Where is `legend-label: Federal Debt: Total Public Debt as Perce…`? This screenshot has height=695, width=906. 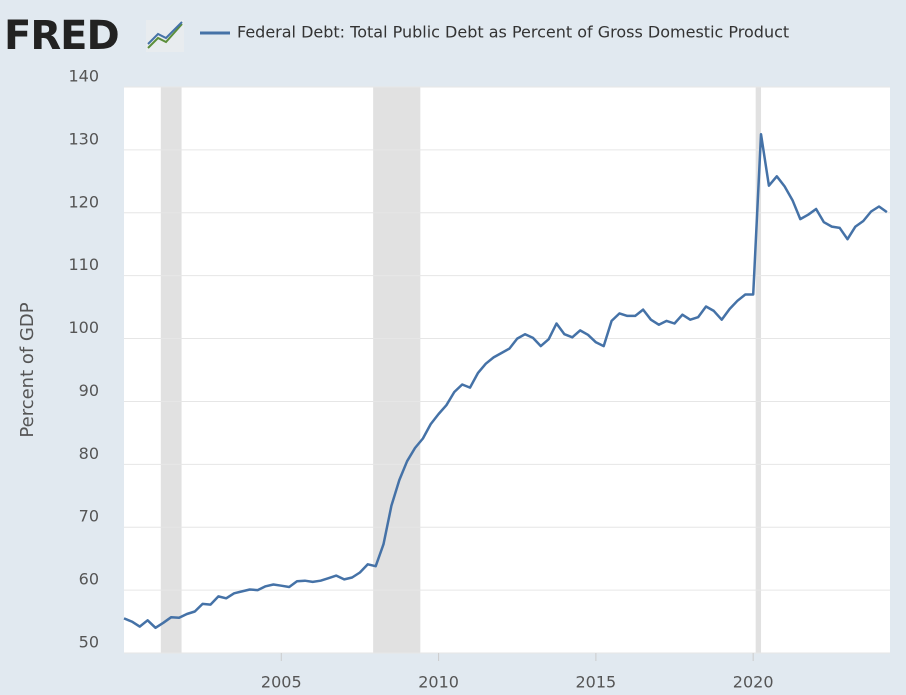
legend-label: Federal Debt: Total Public Debt as Perce… is located at coordinates (513, 32).